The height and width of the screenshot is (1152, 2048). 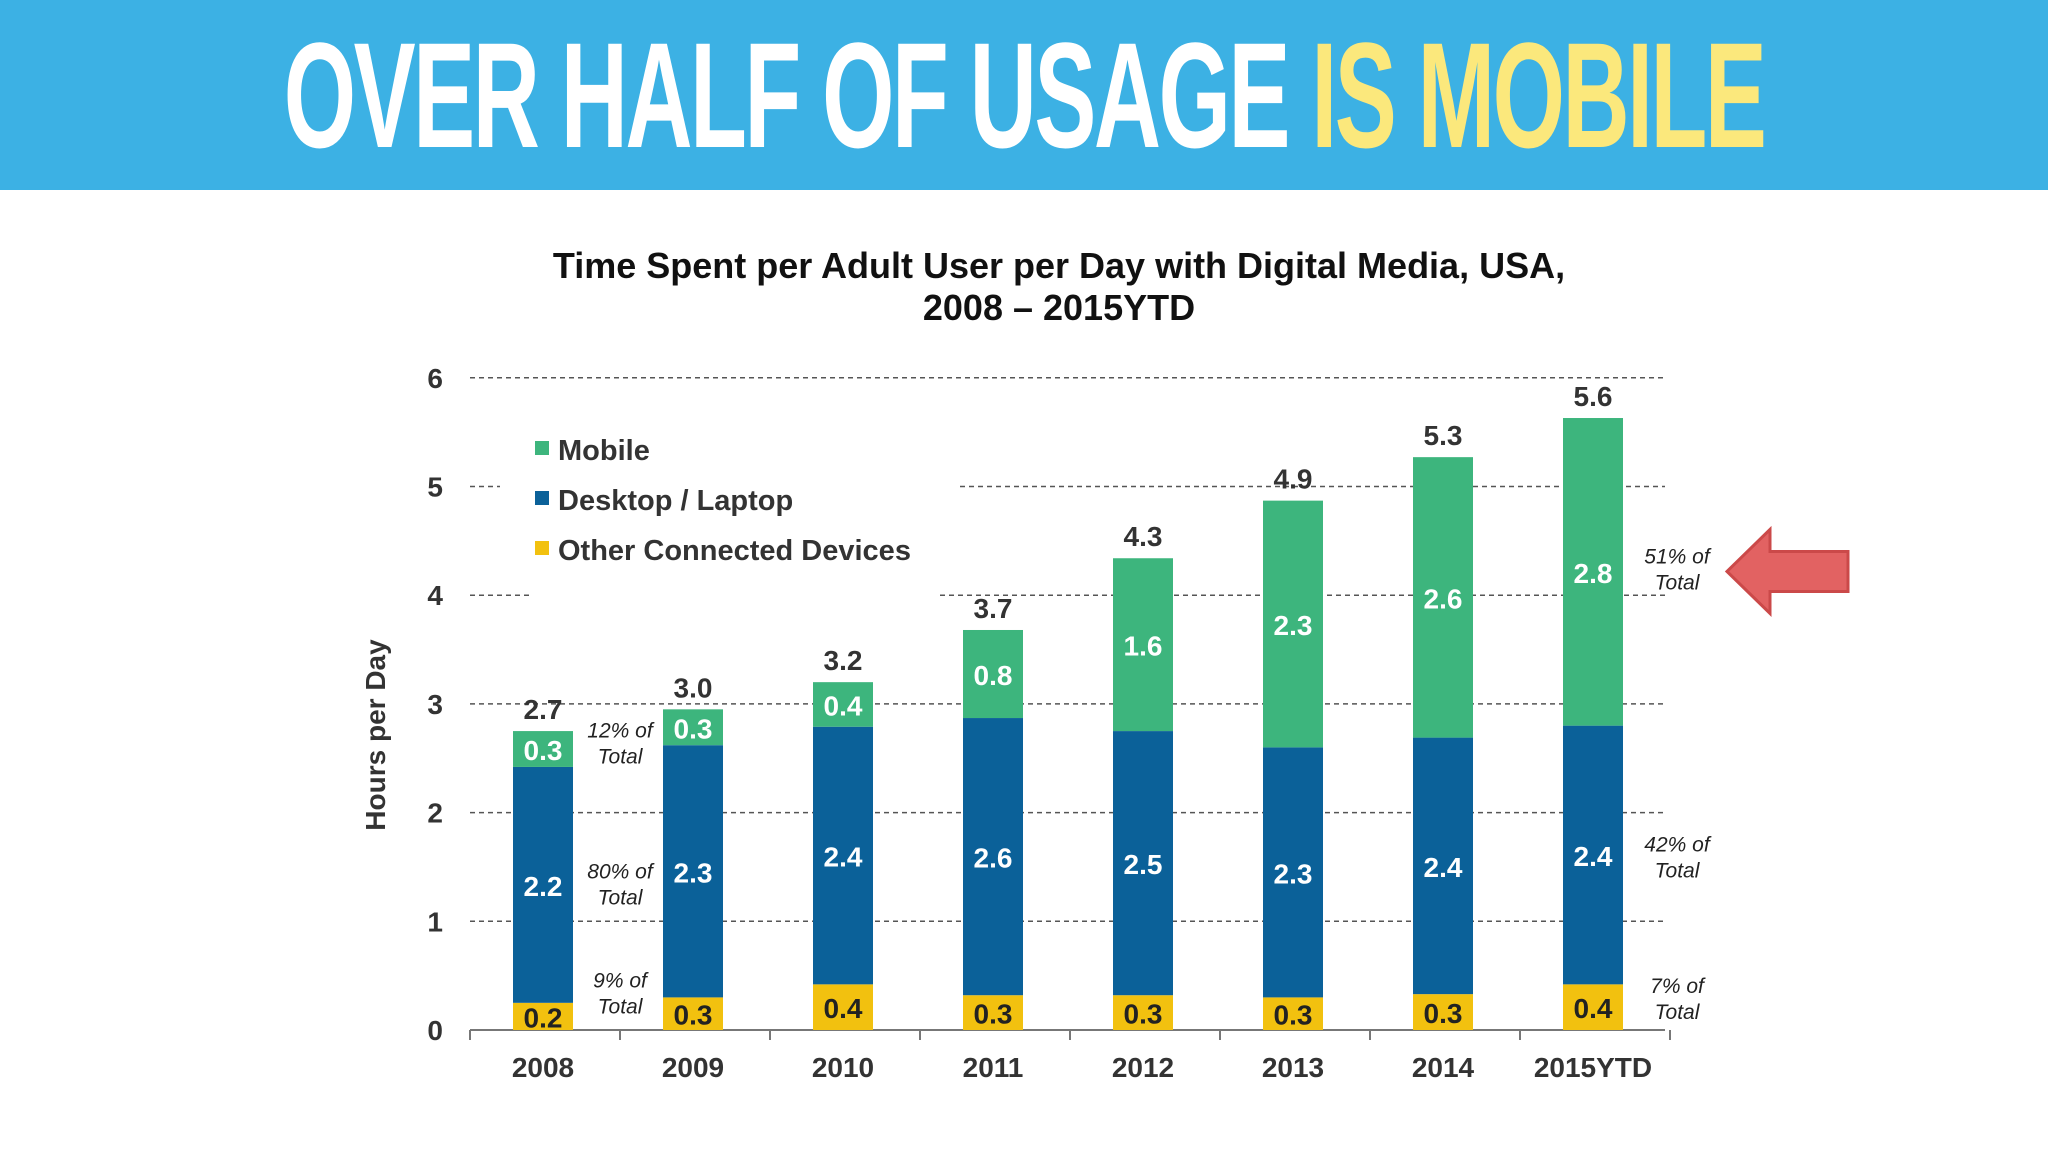 What do you see at coordinates (1593, 1067) in the screenshot?
I see `x-tick-label: 2015YTD` at bounding box center [1593, 1067].